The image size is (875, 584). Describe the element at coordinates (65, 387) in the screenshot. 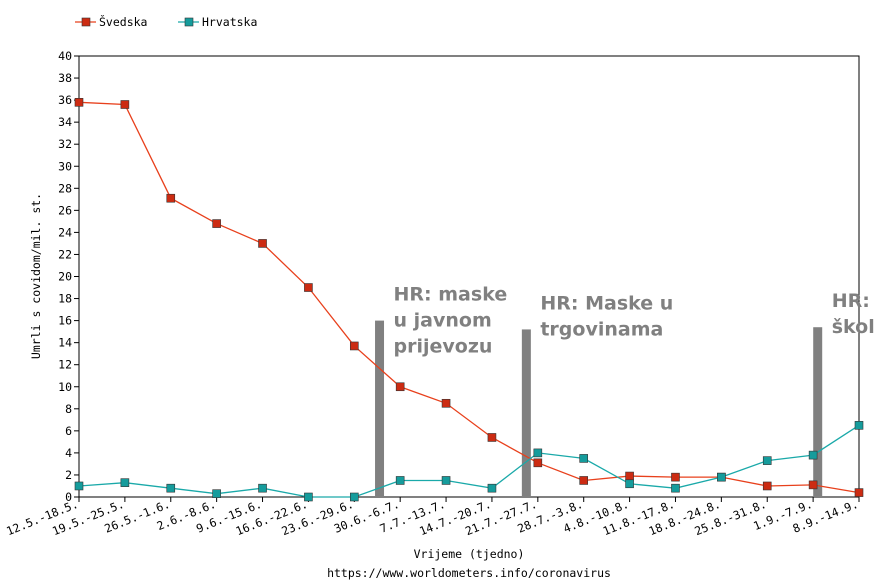

I see `y-tick-label: 10` at that location.